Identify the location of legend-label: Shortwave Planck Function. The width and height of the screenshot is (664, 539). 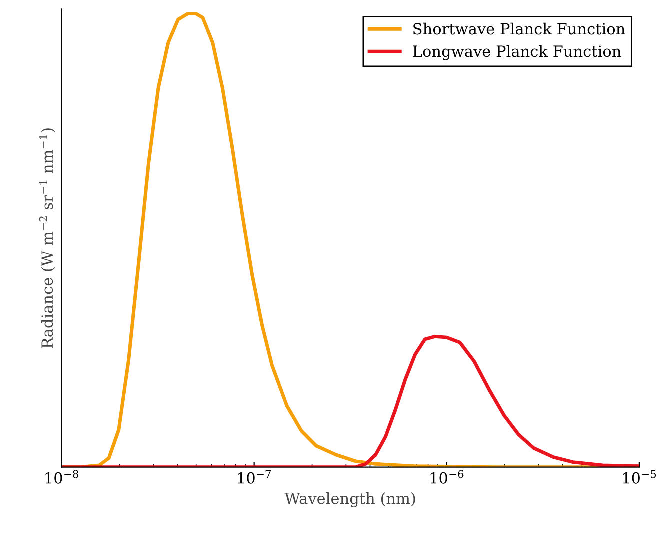
(520, 28).